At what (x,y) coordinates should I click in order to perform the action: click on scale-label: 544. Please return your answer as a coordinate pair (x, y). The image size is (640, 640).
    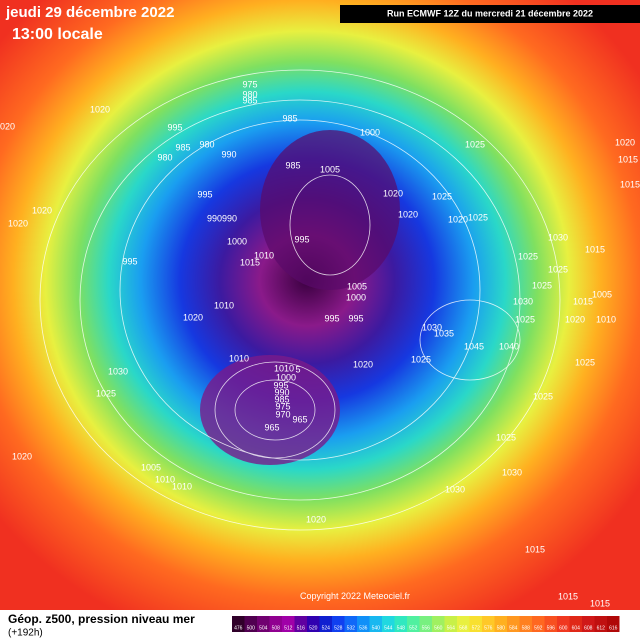
    Looking at the image, I should click on (388, 628).